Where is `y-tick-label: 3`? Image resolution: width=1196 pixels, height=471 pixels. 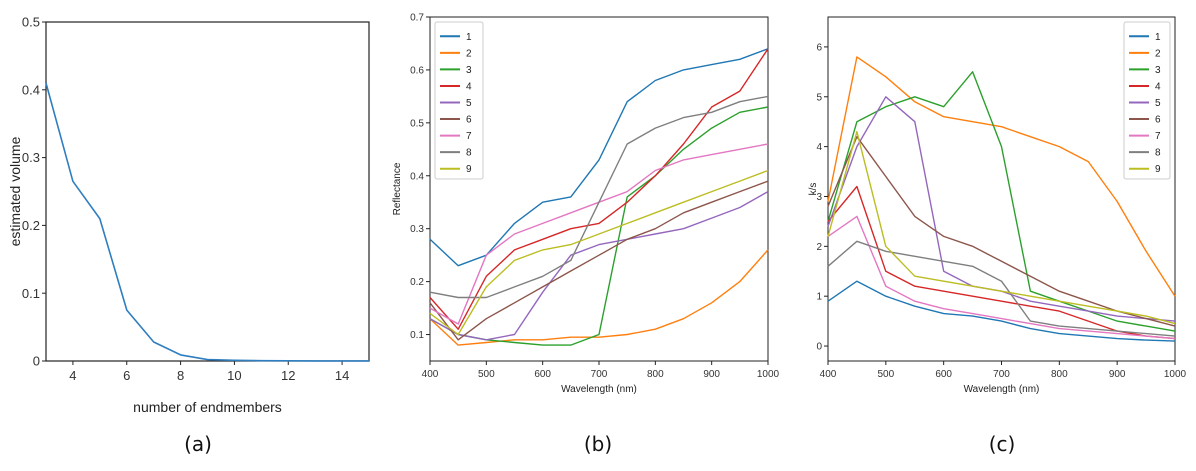
y-tick-label: 3 is located at coordinates (819, 197).